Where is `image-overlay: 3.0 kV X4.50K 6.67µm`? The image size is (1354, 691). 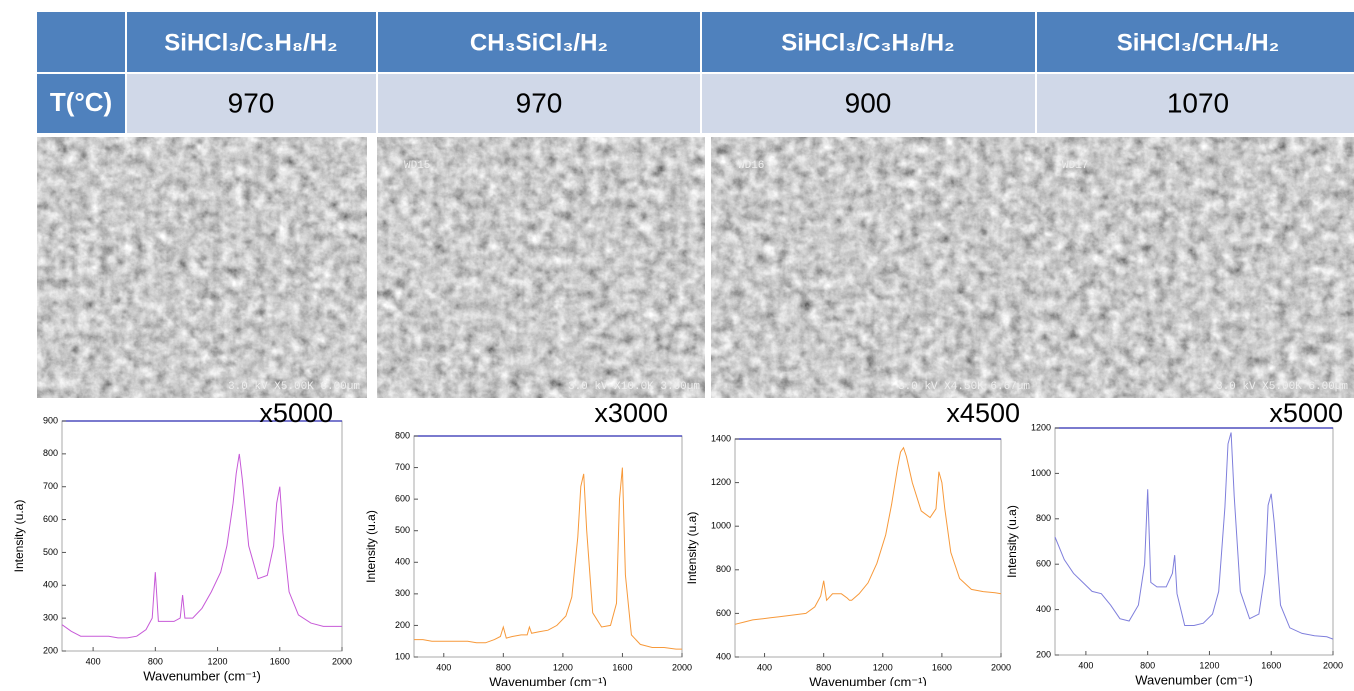 image-overlay: 3.0 kV X4.50K 6.67µm is located at coordinates (964, 387).